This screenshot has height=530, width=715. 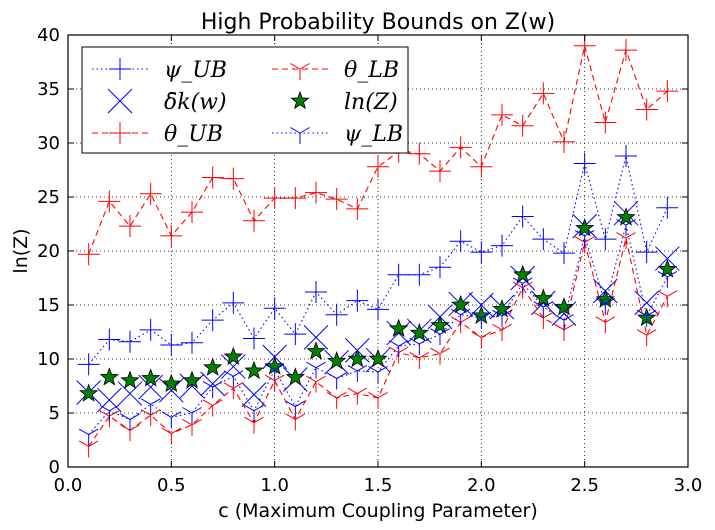 What do you see at coordinates (274, 485) in the screenshot?
I see `x-tick-label: 1.0` at bounding box center [274, 485].